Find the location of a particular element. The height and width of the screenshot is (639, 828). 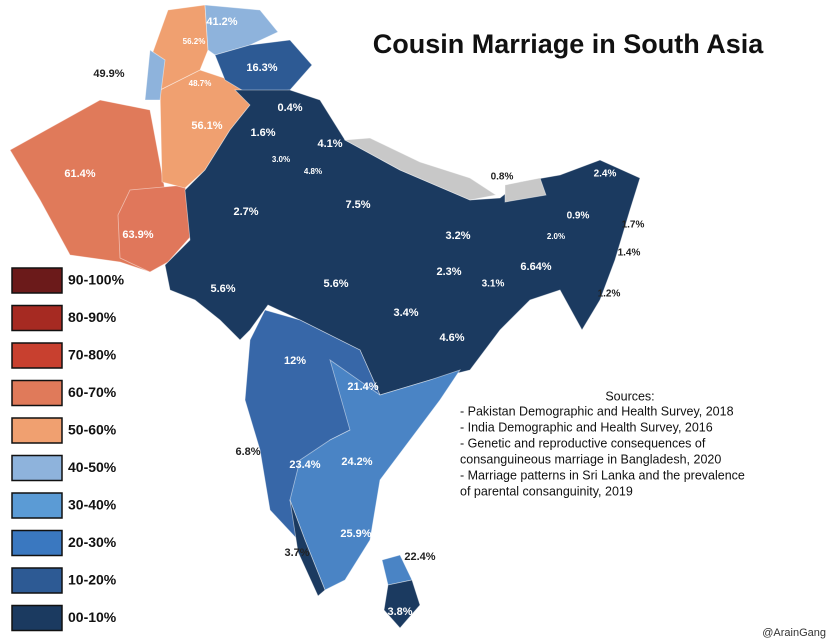

region-label: 12% is located at coordinates (295, 361).